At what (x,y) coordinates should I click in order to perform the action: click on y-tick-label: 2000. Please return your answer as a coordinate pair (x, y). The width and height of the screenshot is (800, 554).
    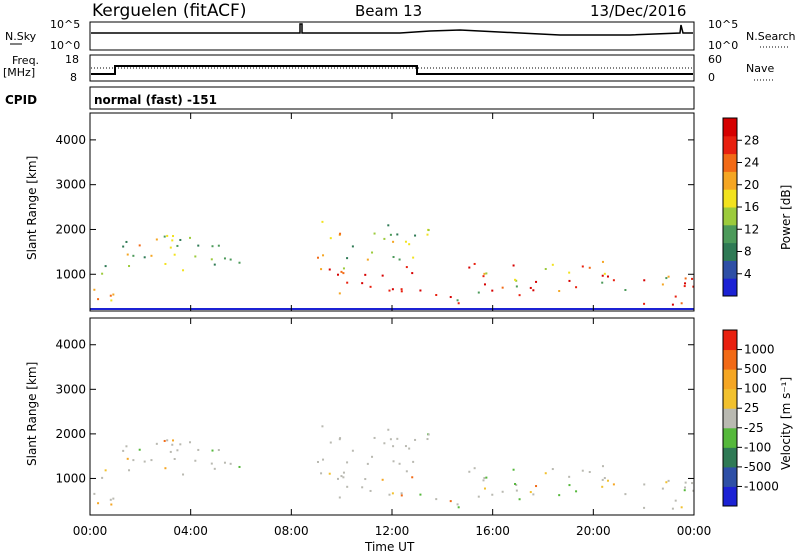
    Looking at the image, I should click on (70, 434).